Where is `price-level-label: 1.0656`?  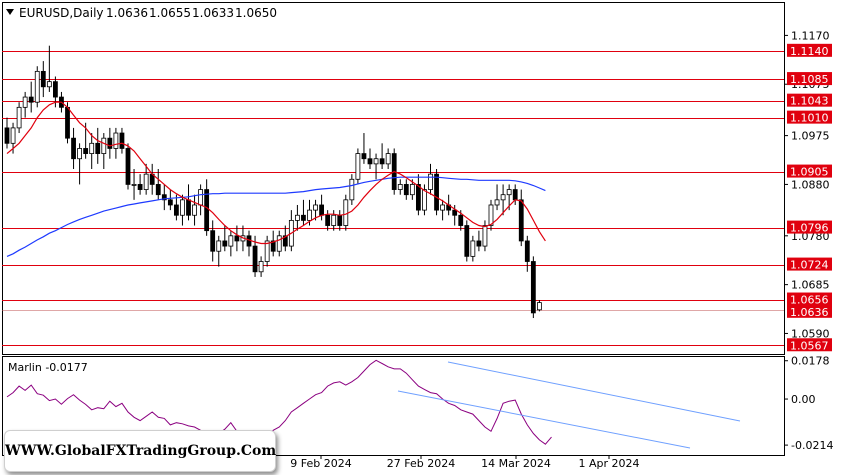
price-level-label: 1.0656 is located at coordinates (809, 300).